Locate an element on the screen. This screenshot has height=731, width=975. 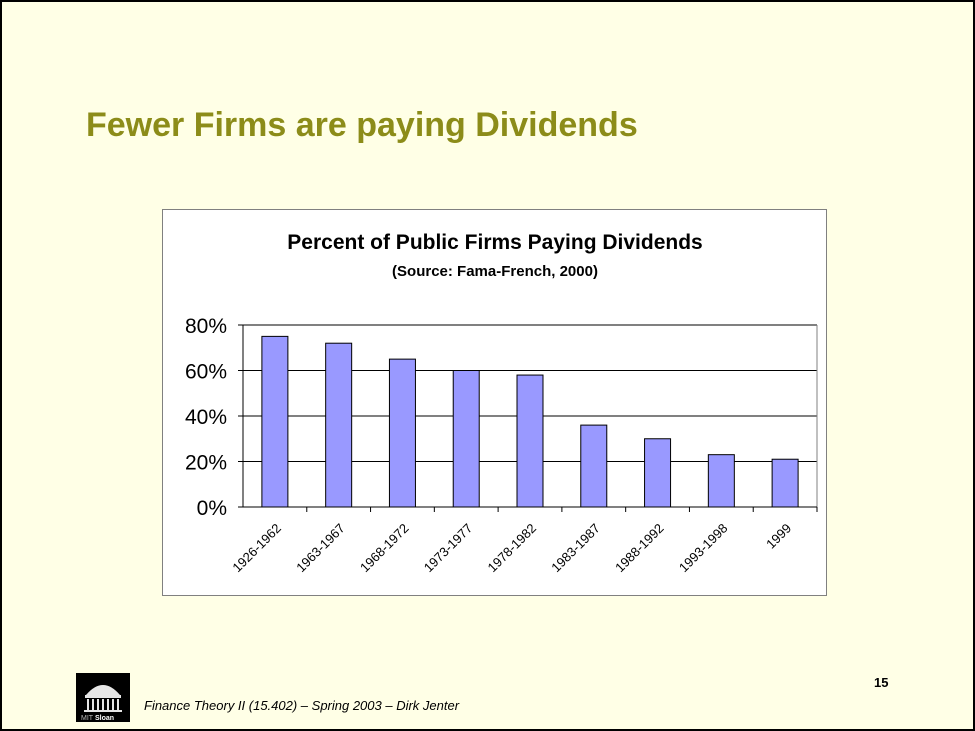
y-axis-labels: 0% 20% 40% 60% 80% is located at coordinates (206, 417).